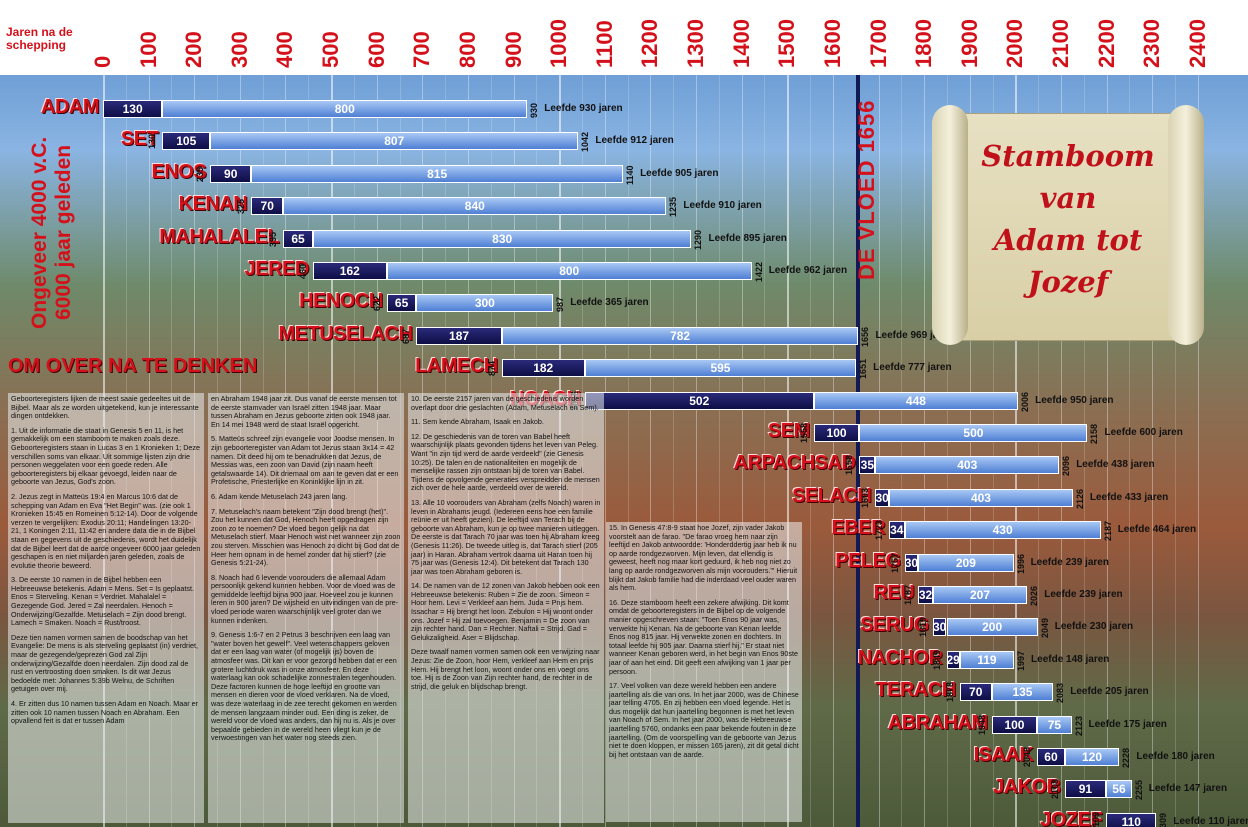  Describe the element at coordinates (679, 173) in the screenshot. I see `lifespan-label: Leefde 905 jaren` at that location.